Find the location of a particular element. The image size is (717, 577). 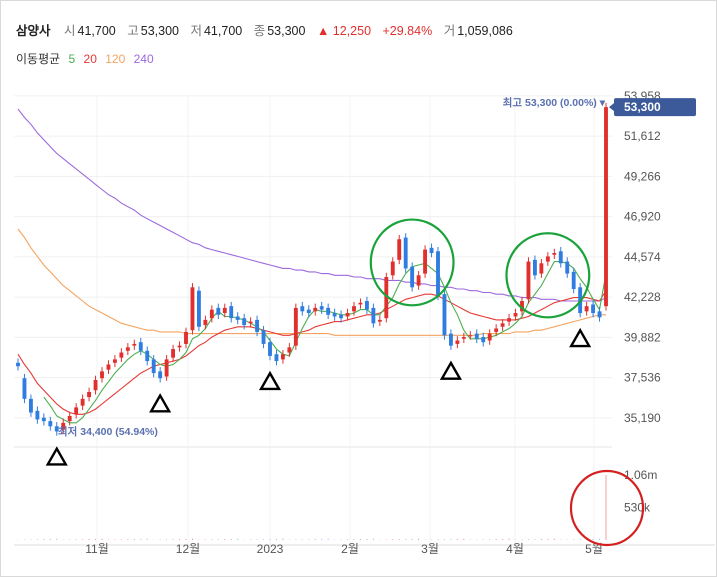

high-value: 53,300 is located at coordinates (159, 31).